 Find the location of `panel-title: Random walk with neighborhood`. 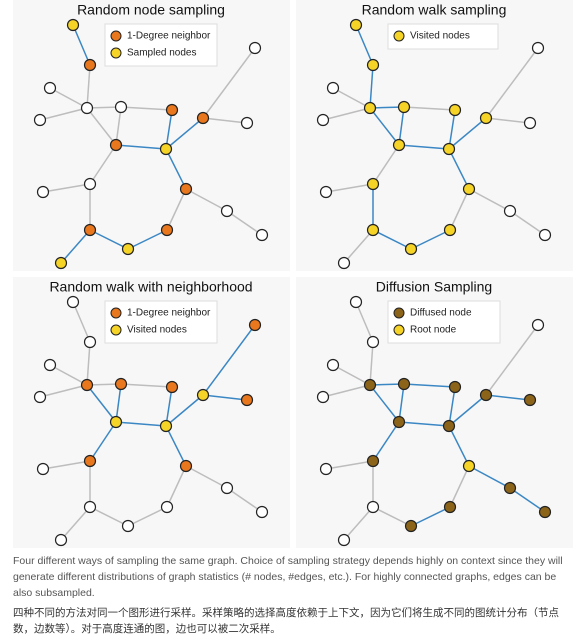

panel-title: Random walk with neighborhood is located at coordinates (150, 287).